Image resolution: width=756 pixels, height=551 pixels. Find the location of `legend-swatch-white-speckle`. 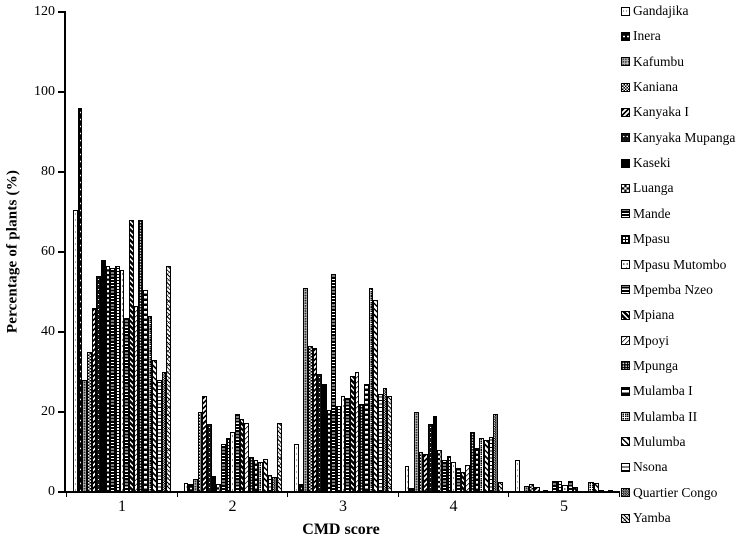

legend-swatch-white-speckle is located at coordinates (625, 11).